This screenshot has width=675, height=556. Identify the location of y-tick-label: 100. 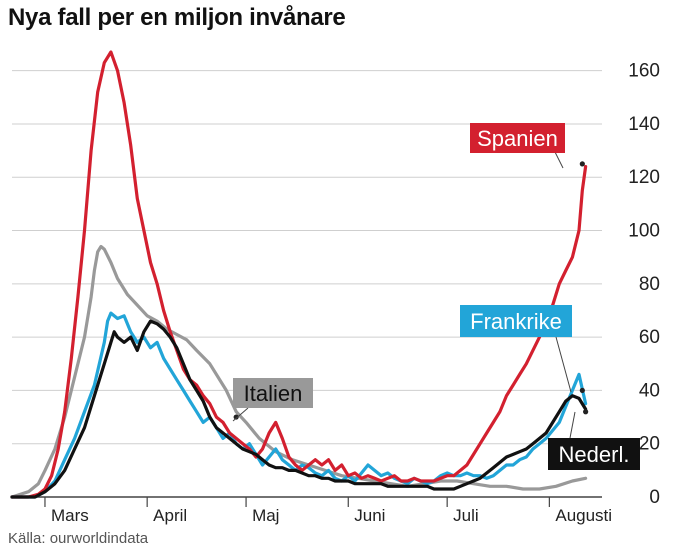
(644, 231).